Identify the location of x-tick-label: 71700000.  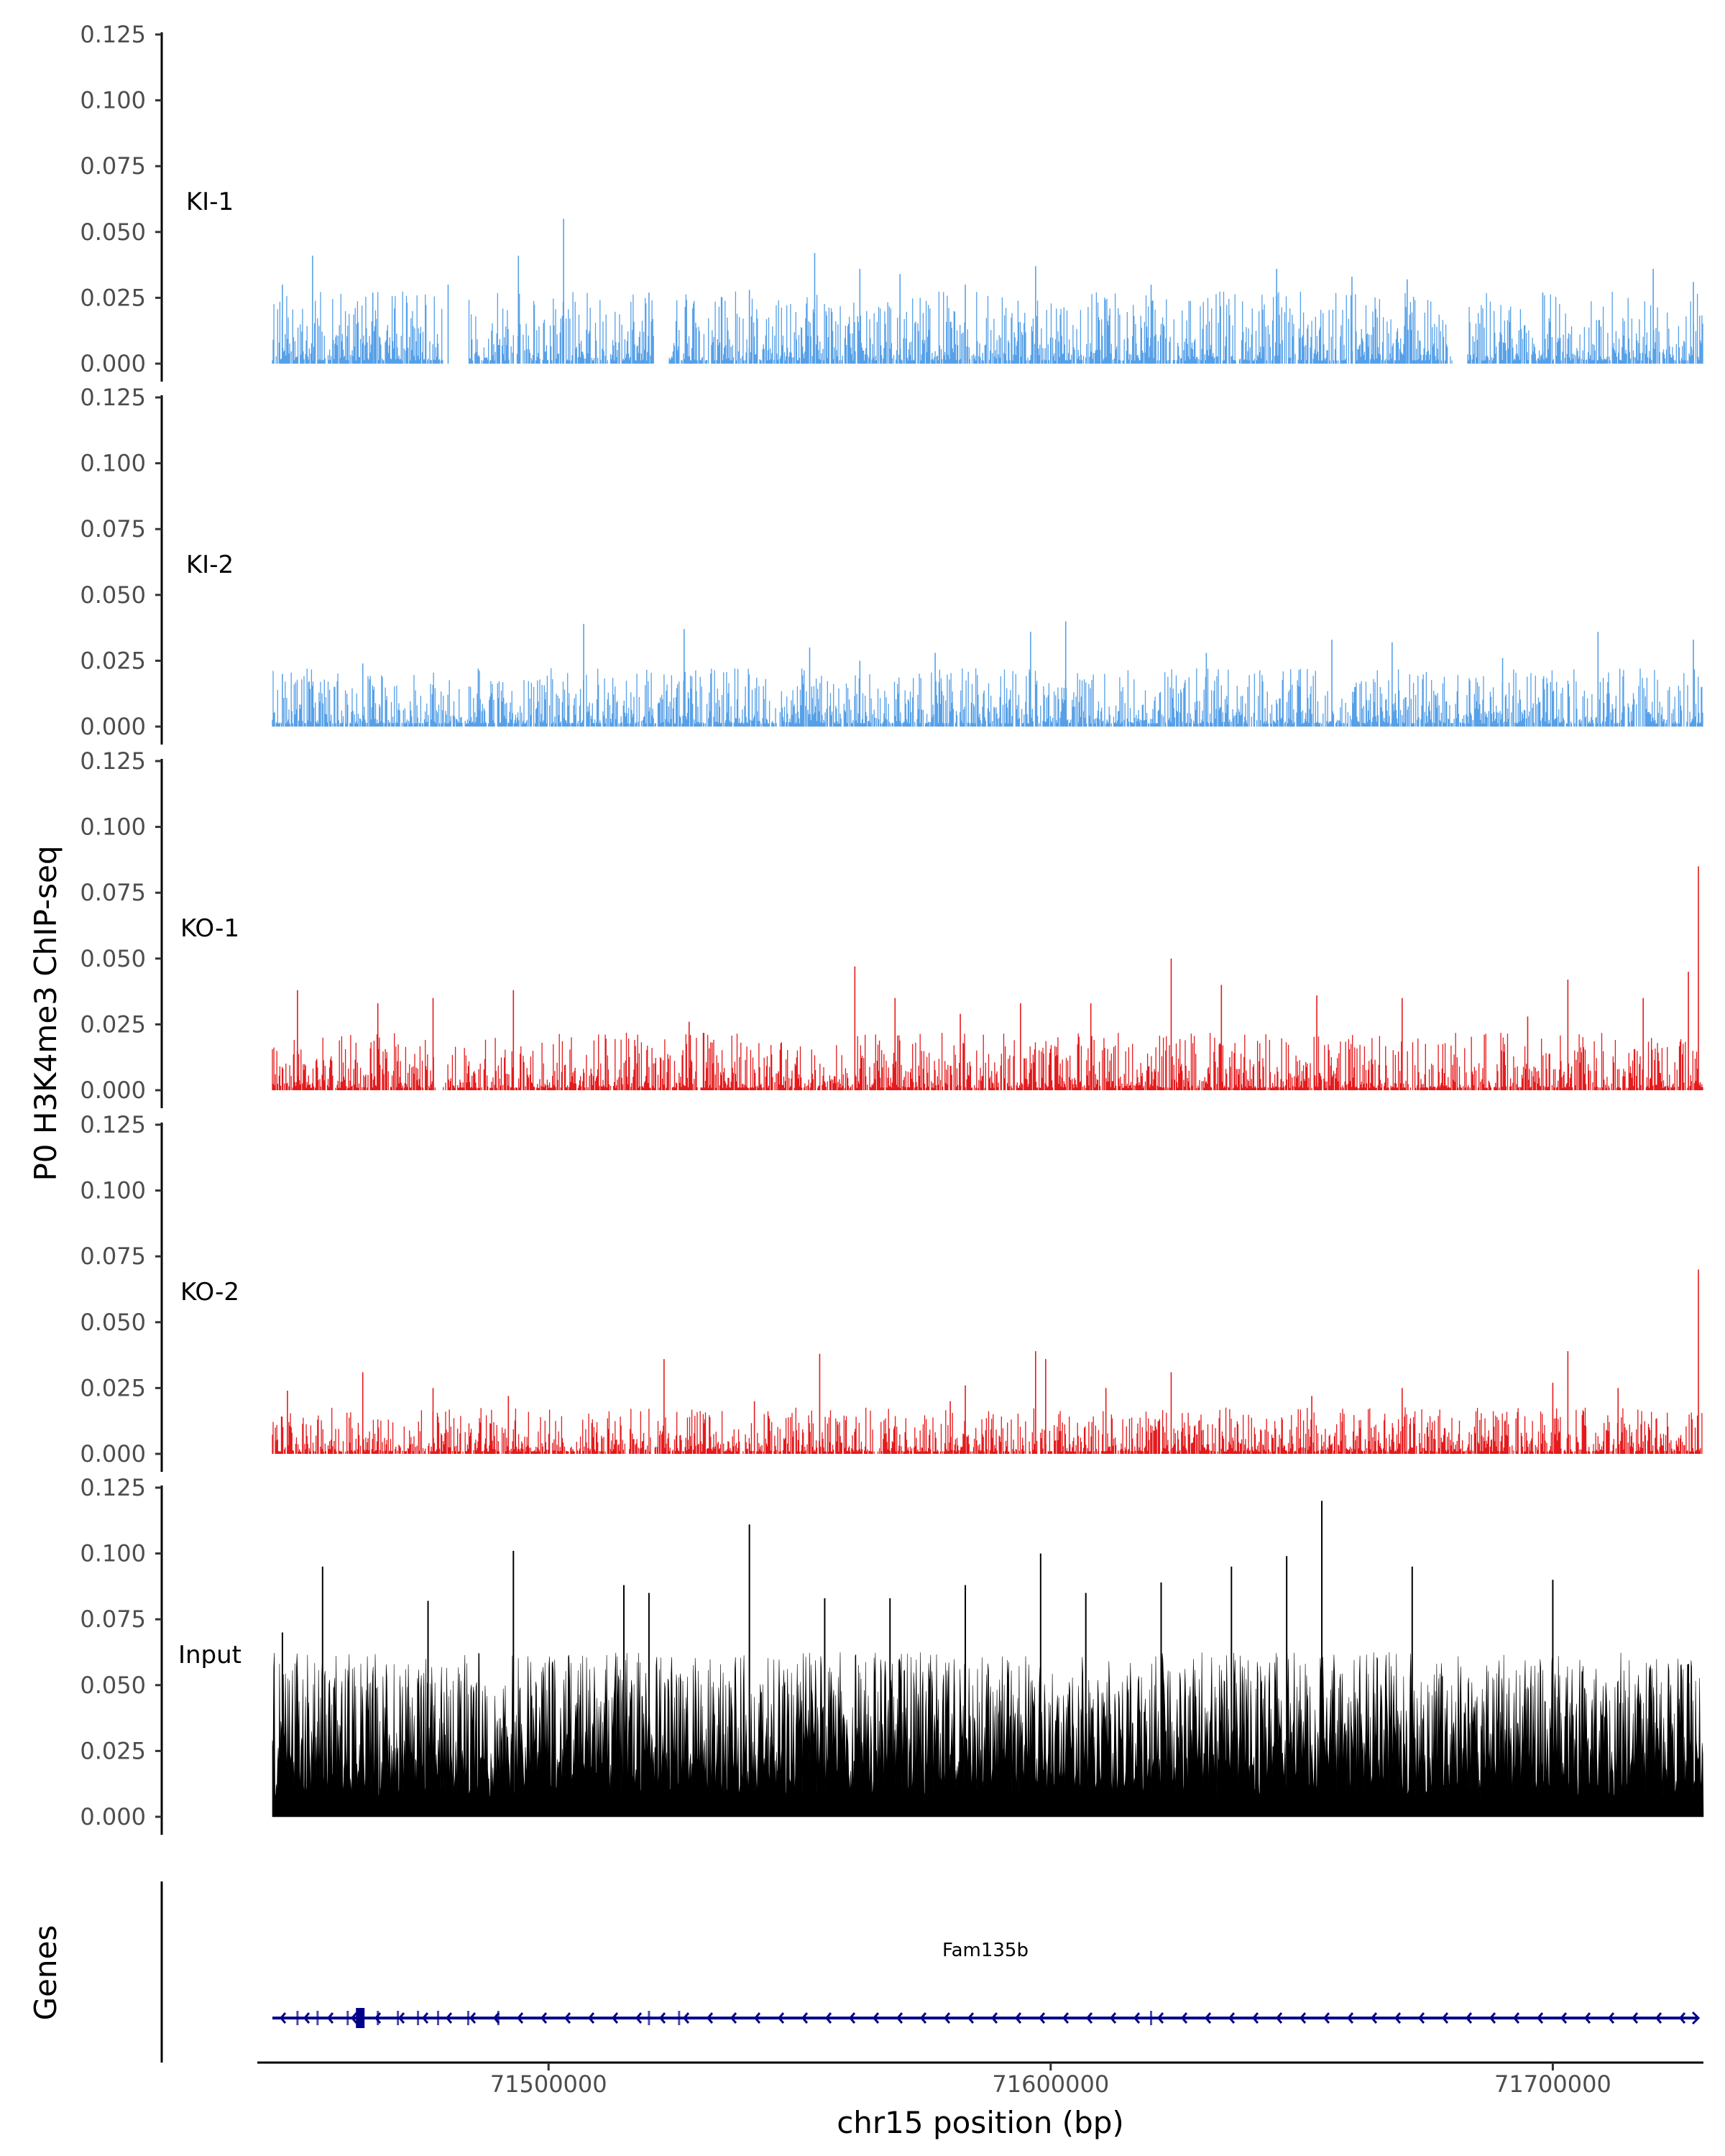
(1552, 2084).